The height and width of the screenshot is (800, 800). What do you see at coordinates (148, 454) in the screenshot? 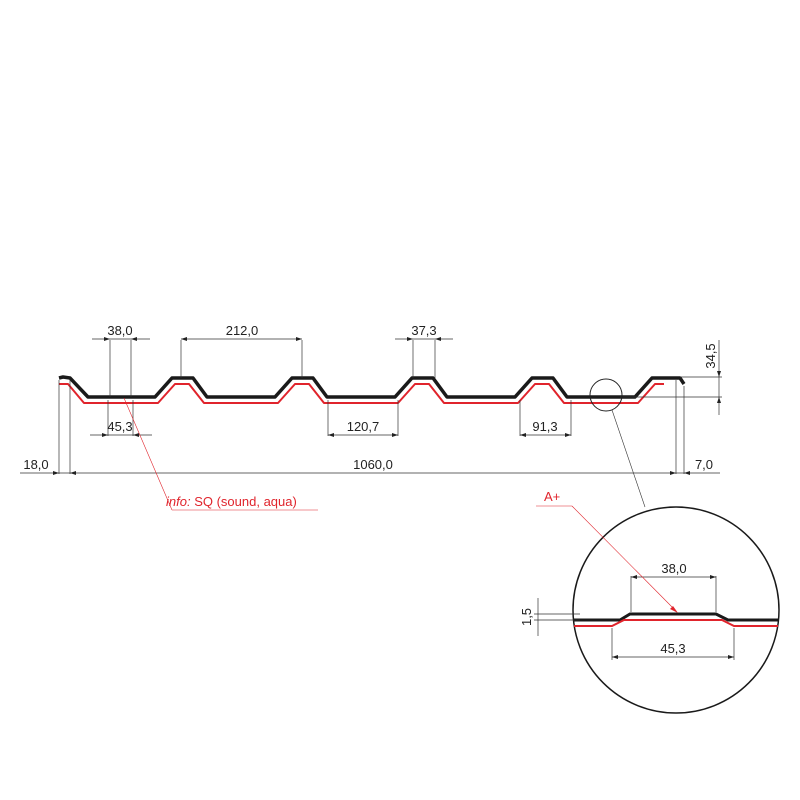
I see `info-leader` at bounding box center [148, 454].